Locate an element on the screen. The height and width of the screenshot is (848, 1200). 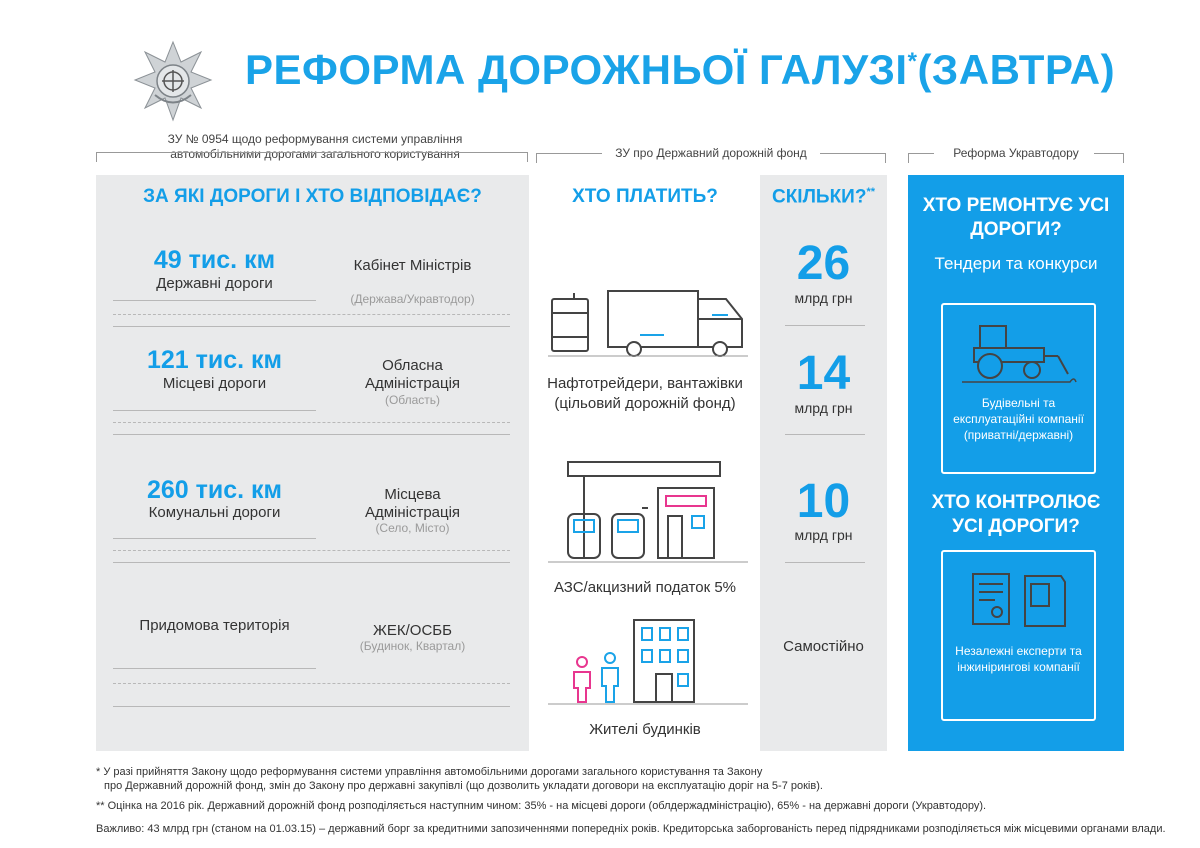
page-title-tail: (ЗАВТРА) is located at coordinates (1016, 69).